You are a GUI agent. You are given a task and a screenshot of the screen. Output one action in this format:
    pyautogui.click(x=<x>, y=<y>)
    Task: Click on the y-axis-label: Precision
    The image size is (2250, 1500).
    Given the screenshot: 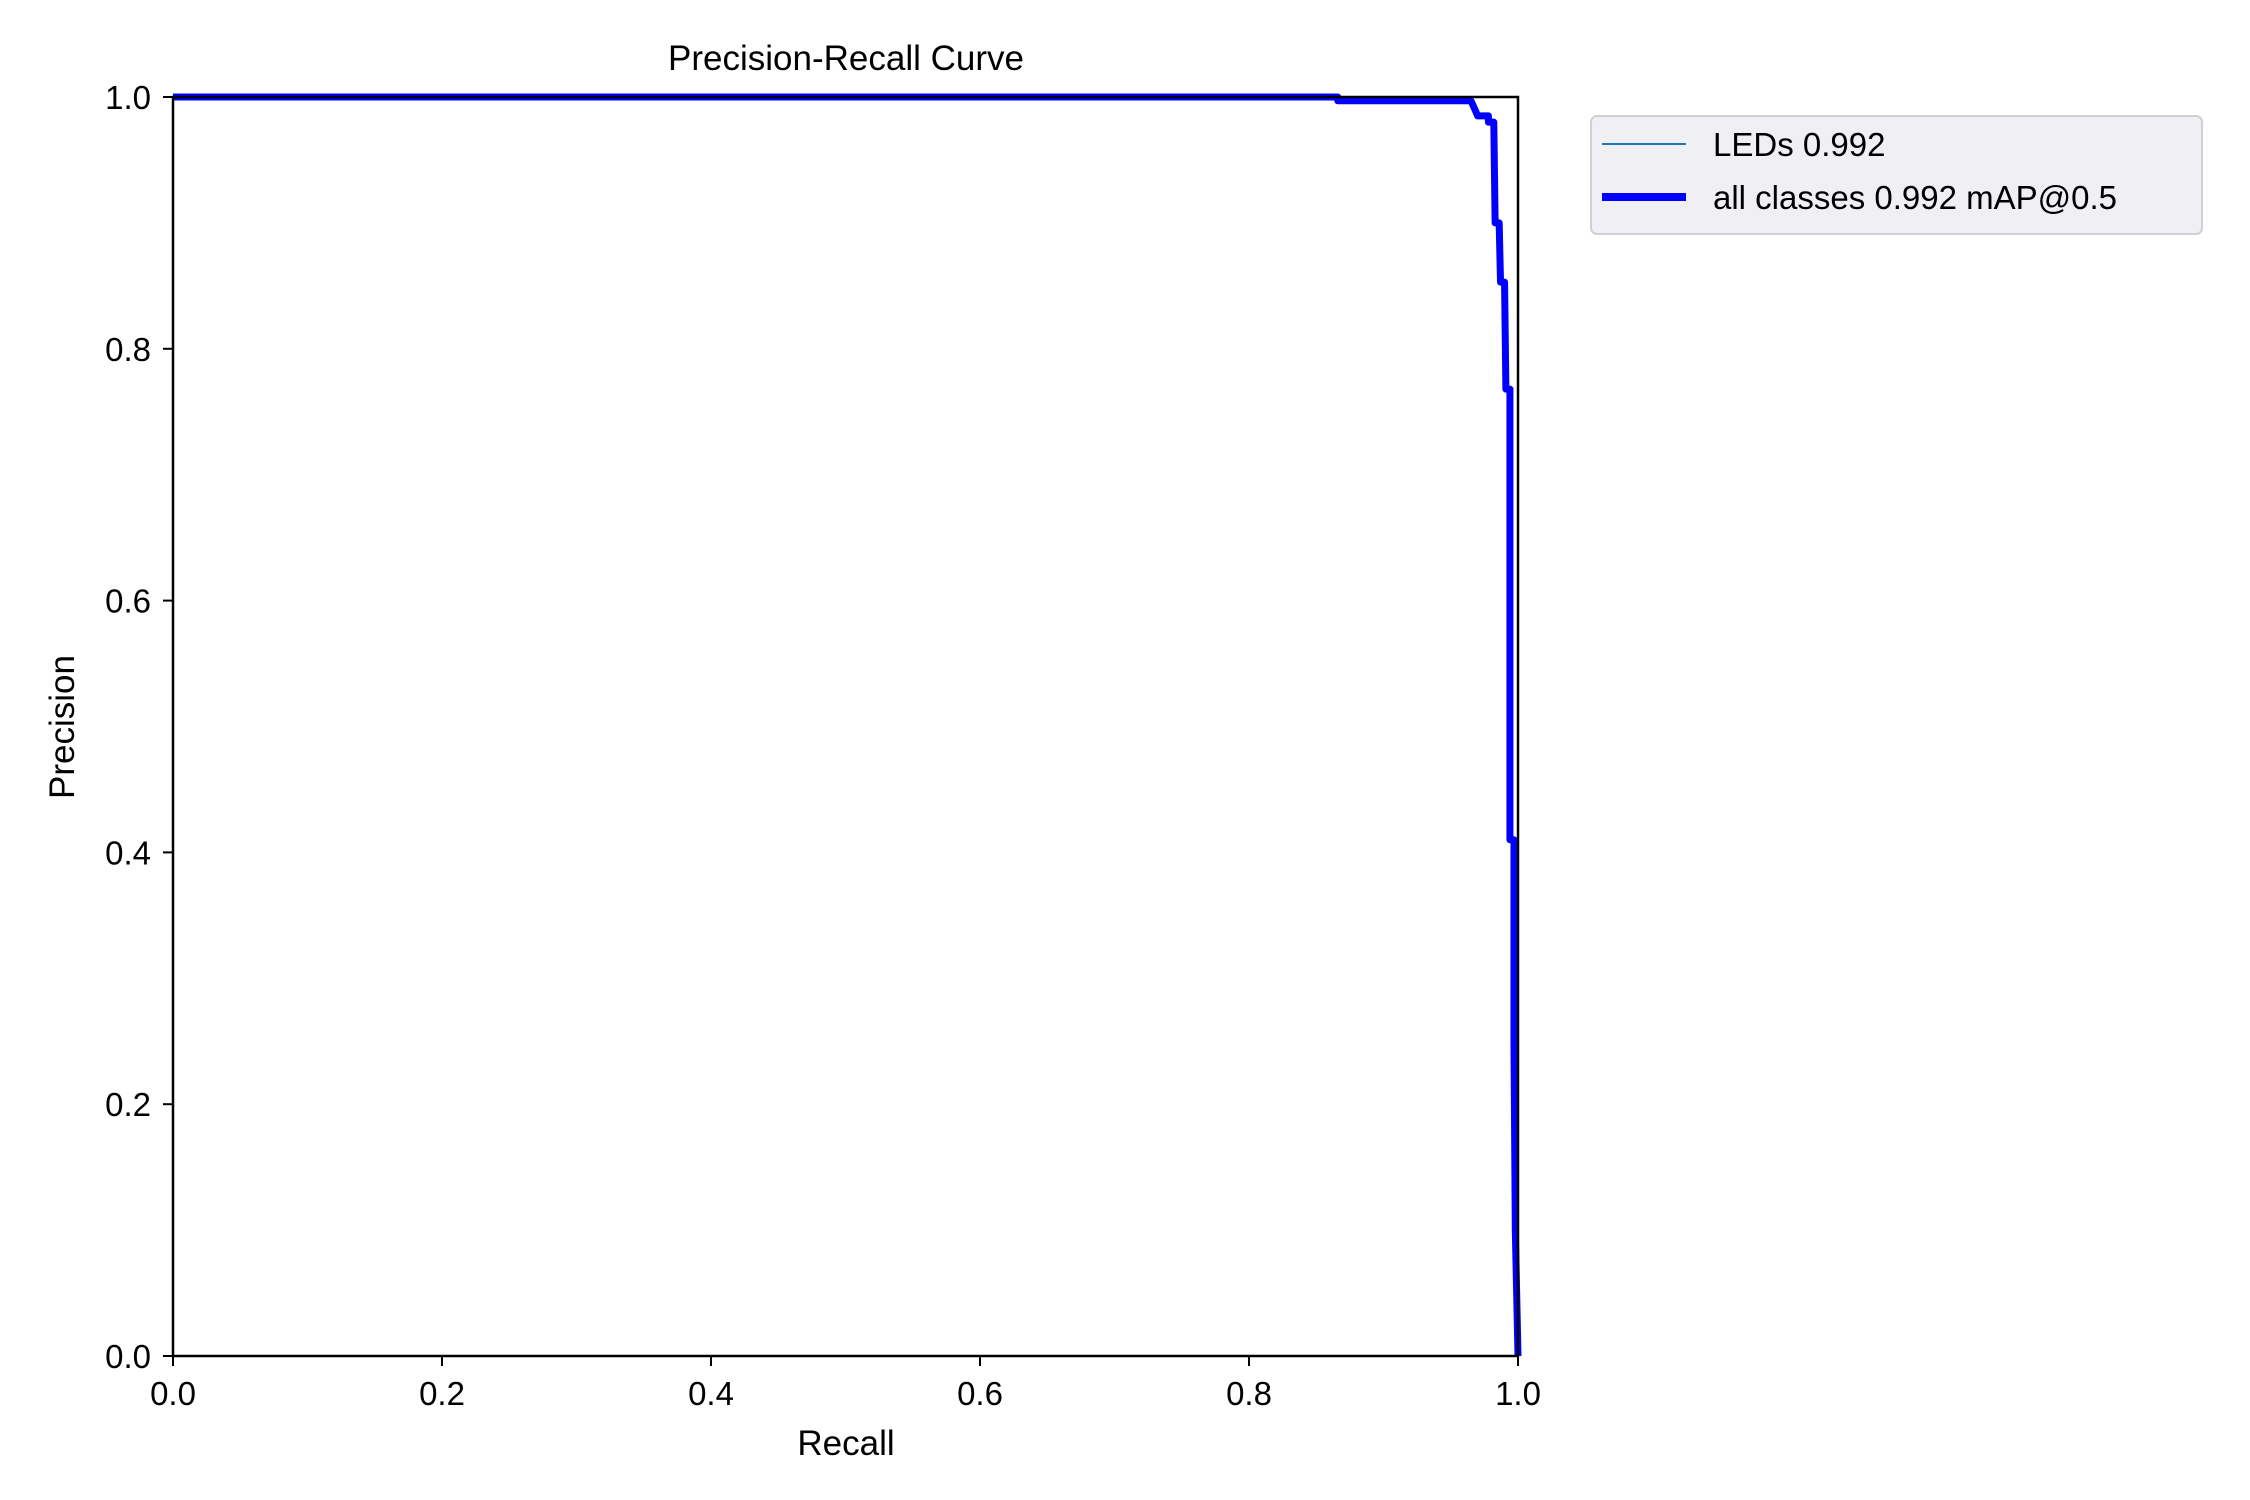 What is the action you would take?
    pyautogui.click(x=62, y=727)
    